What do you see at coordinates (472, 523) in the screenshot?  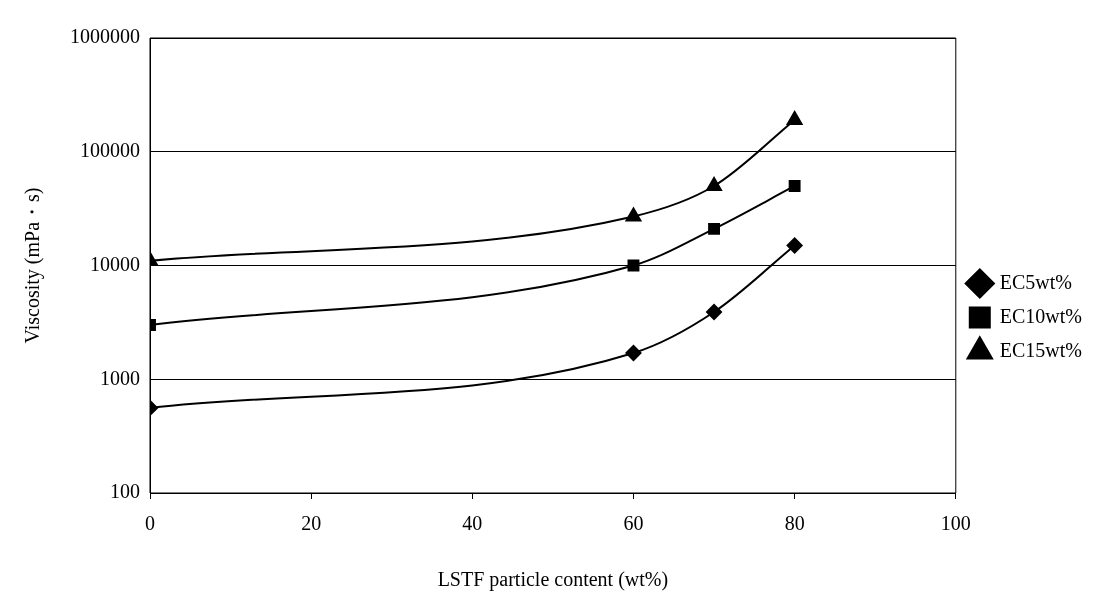 I see `x-tick-label: 40` at bounding box center [472, 523].